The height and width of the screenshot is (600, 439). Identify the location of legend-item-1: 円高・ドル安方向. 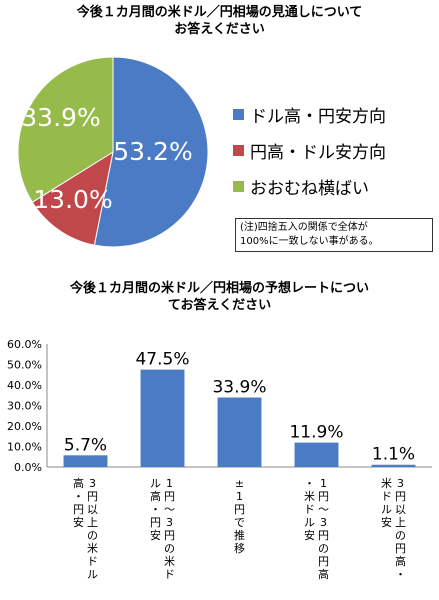
(309, 150).